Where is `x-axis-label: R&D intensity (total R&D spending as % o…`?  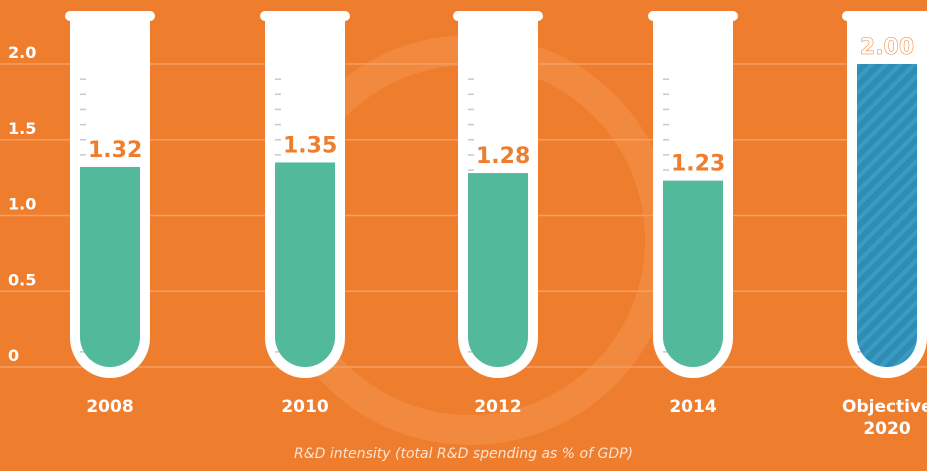
x-axis-label: R&D intensity (total R&D spending as % o… is located at coordinates (463, 454).